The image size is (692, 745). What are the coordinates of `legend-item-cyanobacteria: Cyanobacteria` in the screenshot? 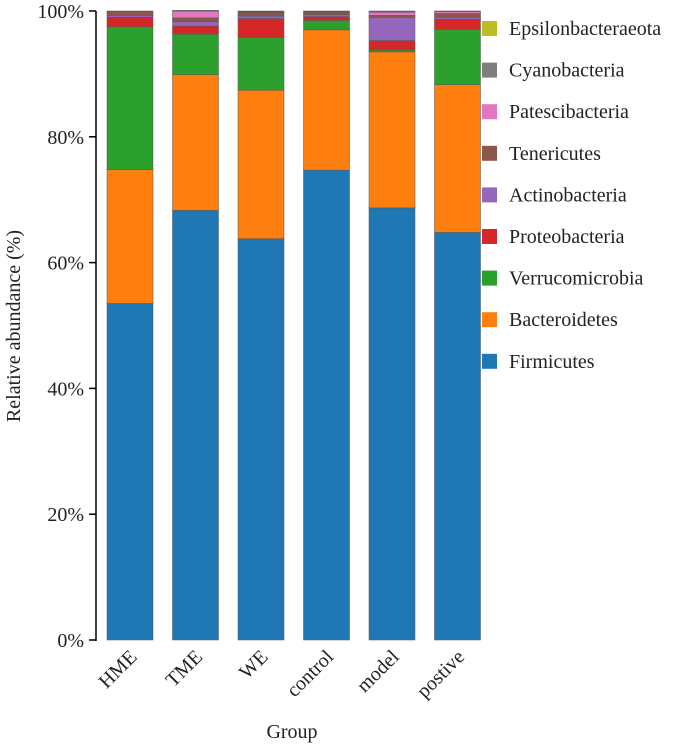 It's located at (553, 71).